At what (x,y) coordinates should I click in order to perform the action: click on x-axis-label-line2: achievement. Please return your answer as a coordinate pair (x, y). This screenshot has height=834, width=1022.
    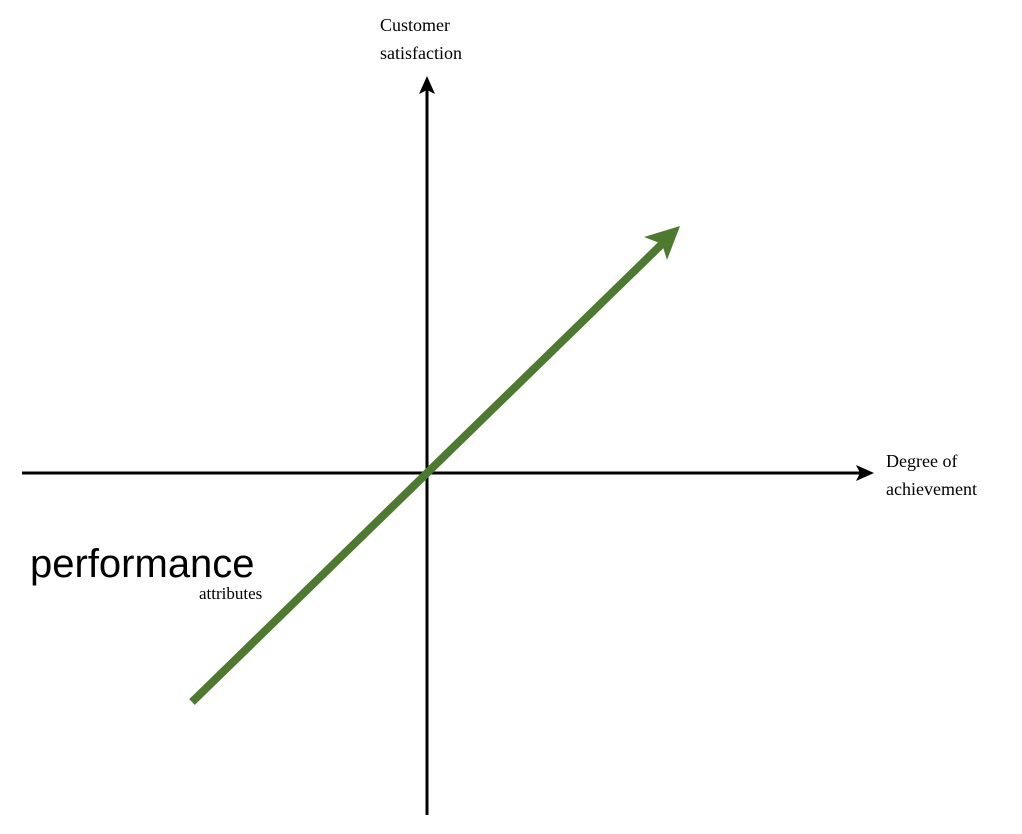
    Looking at the image, I should click on (931, 489).